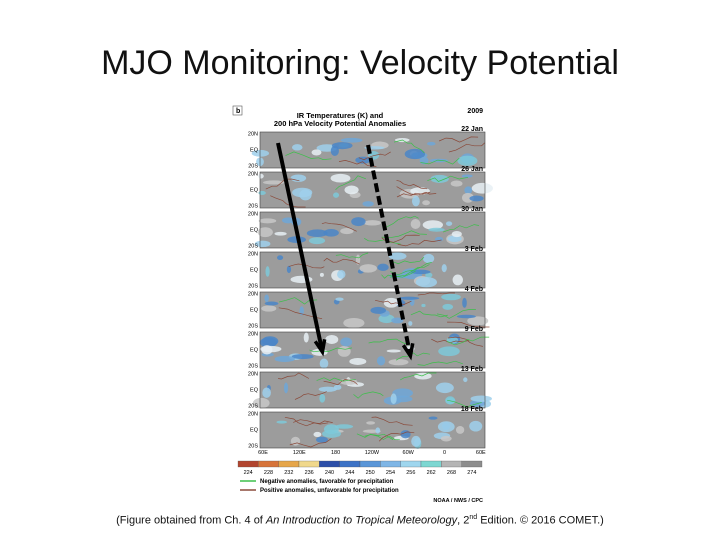 The width and height of the screenshot is (720, 540). Describe the element at coordinates (370, 473) in the screenshot. I see `colorbar-label: 250` at that location.